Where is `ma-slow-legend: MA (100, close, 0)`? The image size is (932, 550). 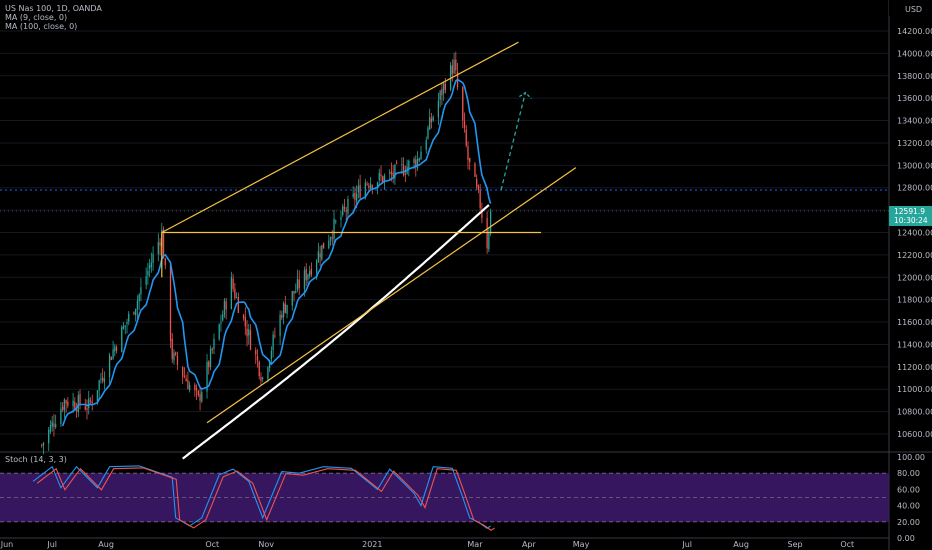 ma-slow-legend: MA (100, close, 0) is located at coordinates (41, 26).